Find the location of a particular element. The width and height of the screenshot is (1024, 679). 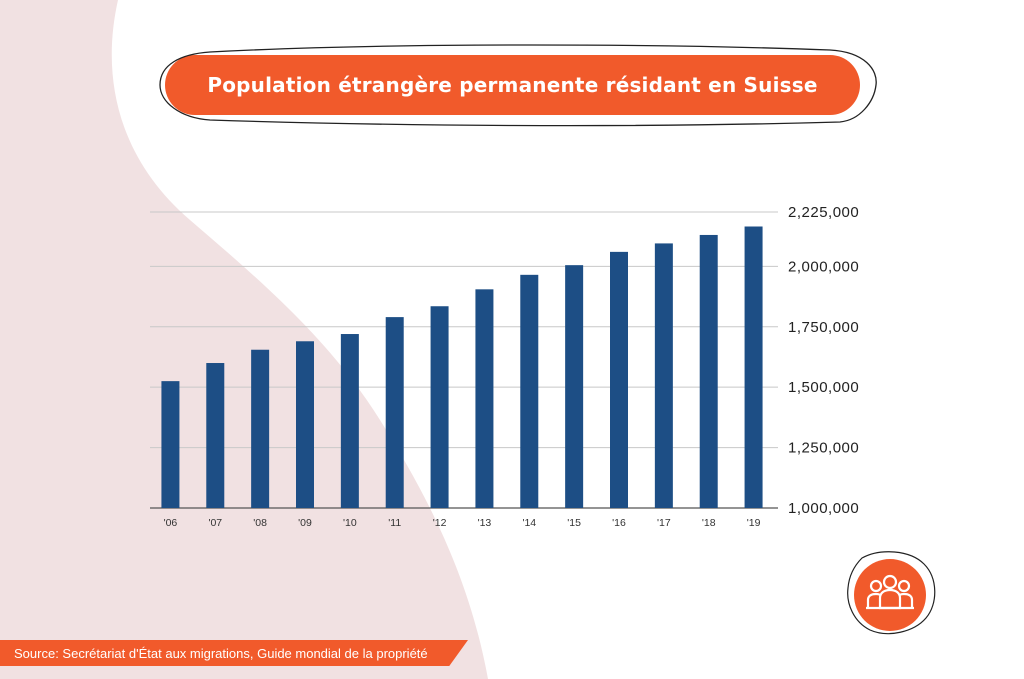

people-icon is located at coordinates (890, 592).